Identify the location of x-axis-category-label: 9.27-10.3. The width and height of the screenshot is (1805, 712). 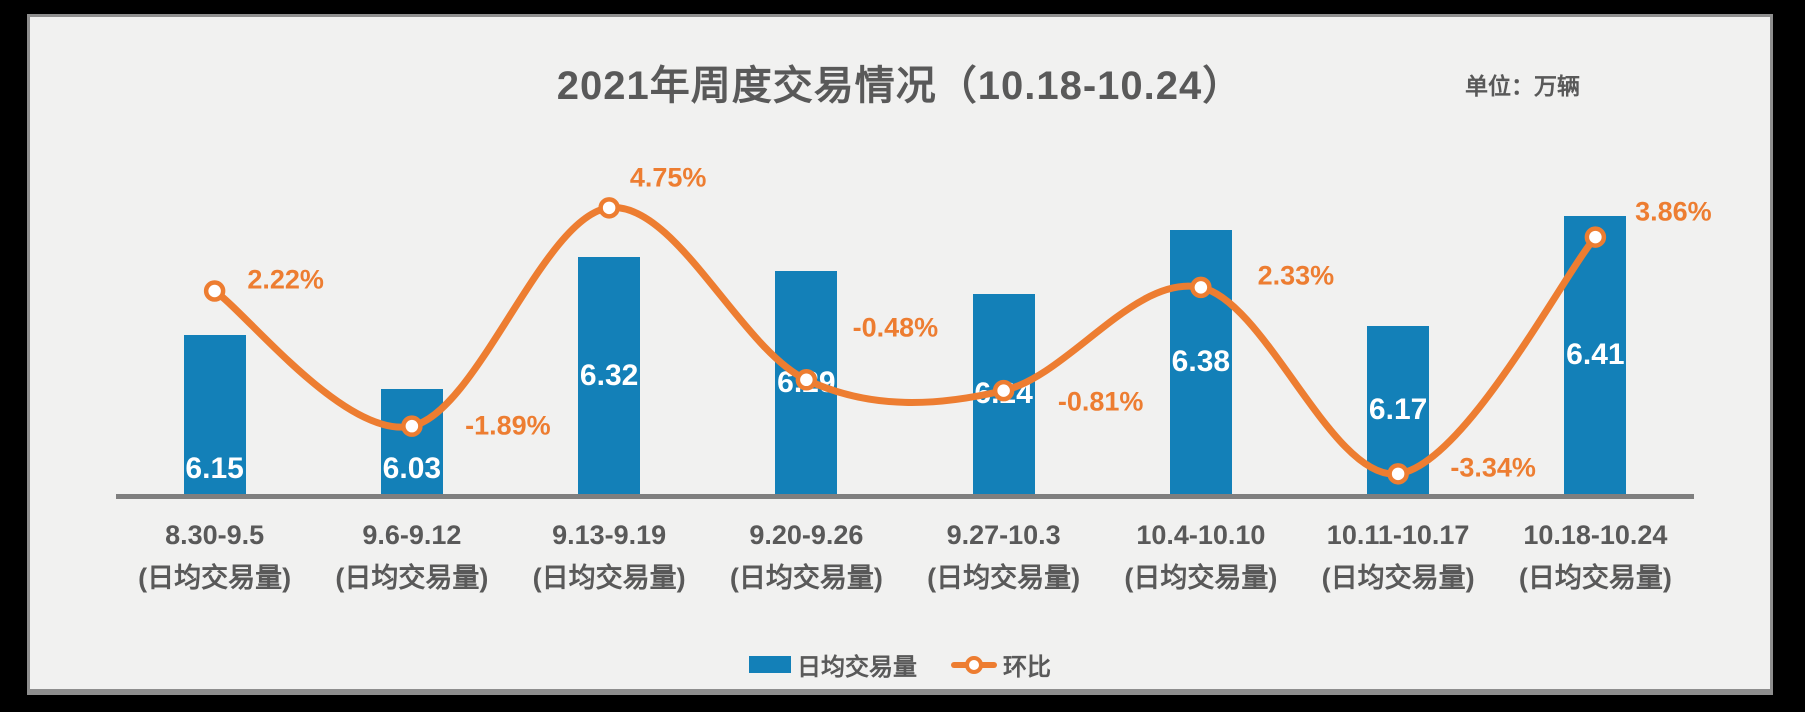
(1003, 535).